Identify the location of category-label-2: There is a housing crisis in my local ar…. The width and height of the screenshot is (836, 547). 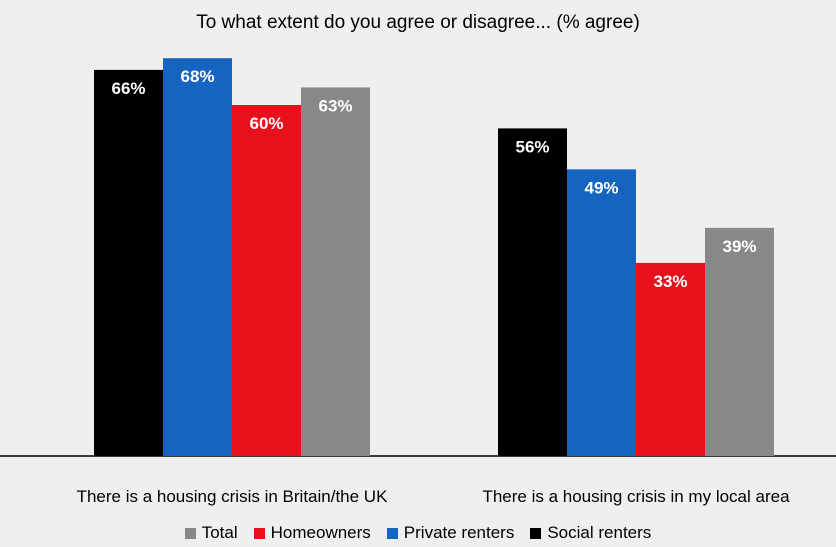
(636, 496).